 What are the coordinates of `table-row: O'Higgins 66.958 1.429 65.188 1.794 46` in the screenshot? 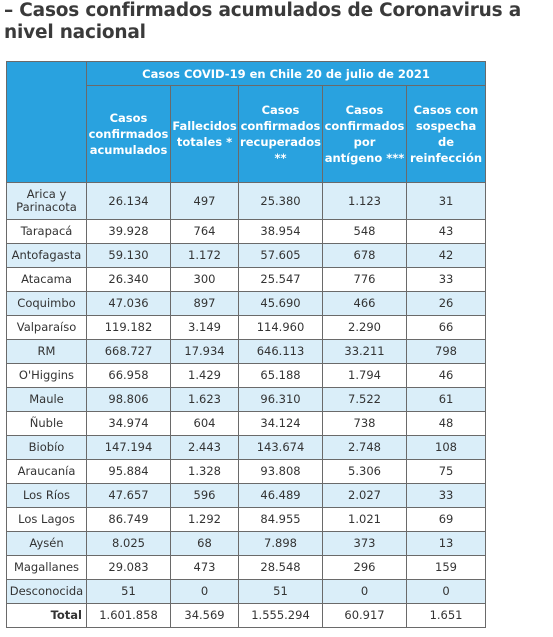 It's located at (246, 375).